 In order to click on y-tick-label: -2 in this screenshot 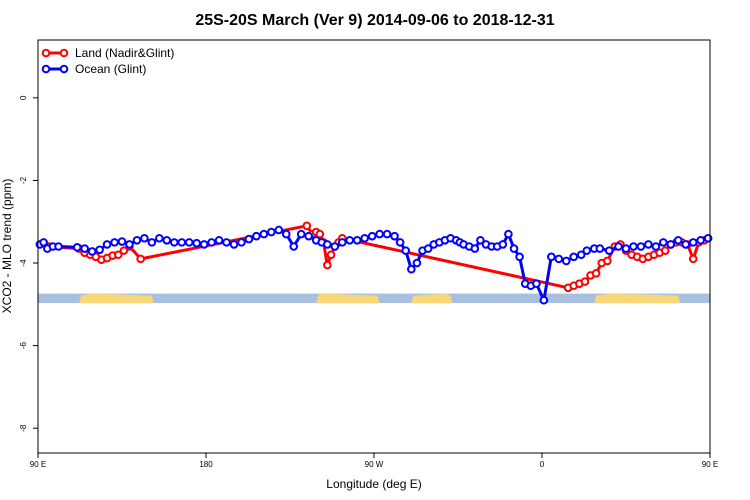, I will do `click(23, 180)`.